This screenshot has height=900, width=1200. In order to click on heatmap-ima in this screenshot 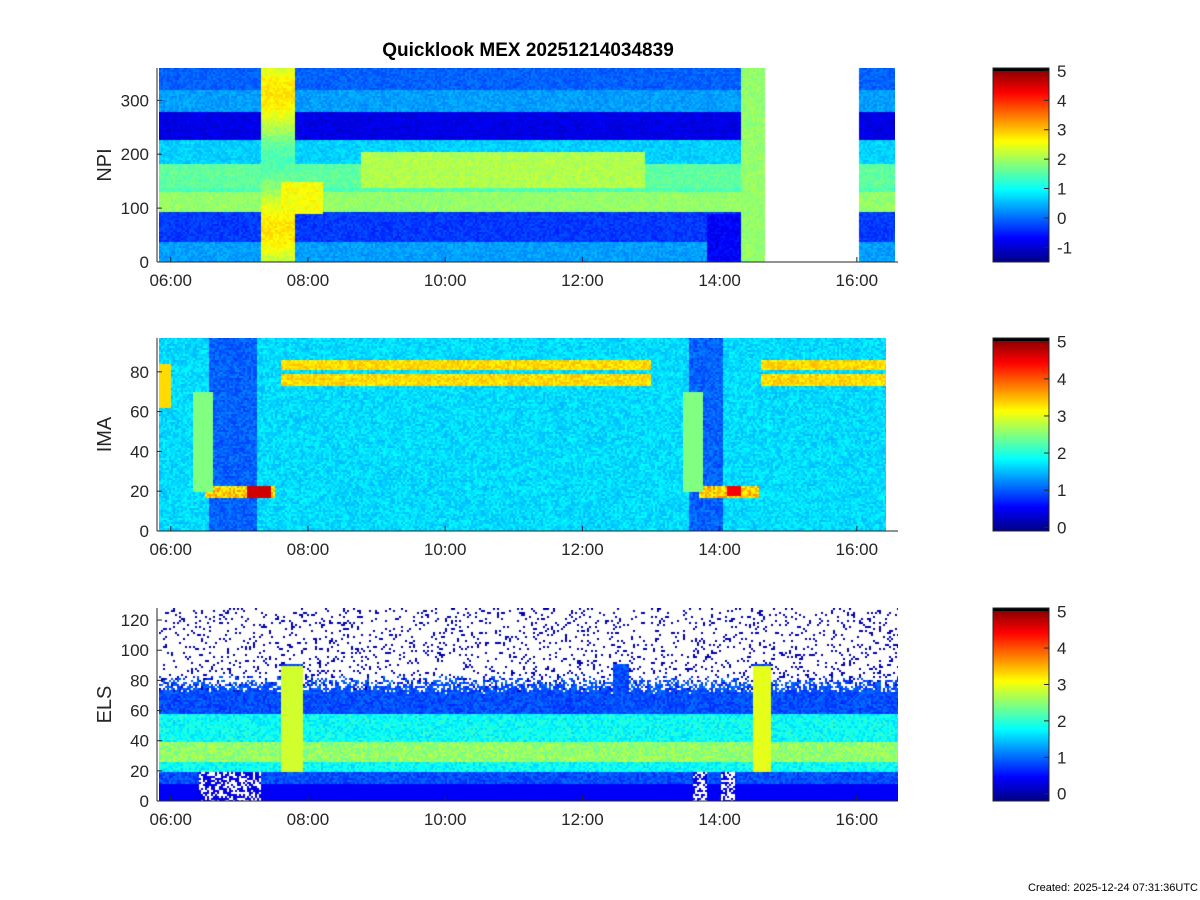, I will do `click(522, 434)`.